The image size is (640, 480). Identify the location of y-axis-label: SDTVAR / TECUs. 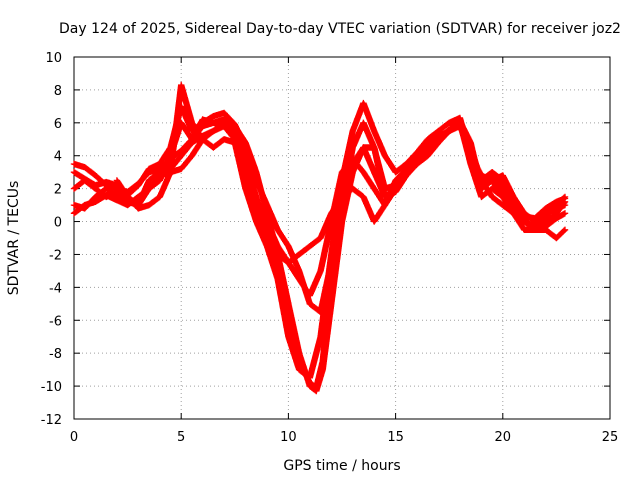
(14, 238).